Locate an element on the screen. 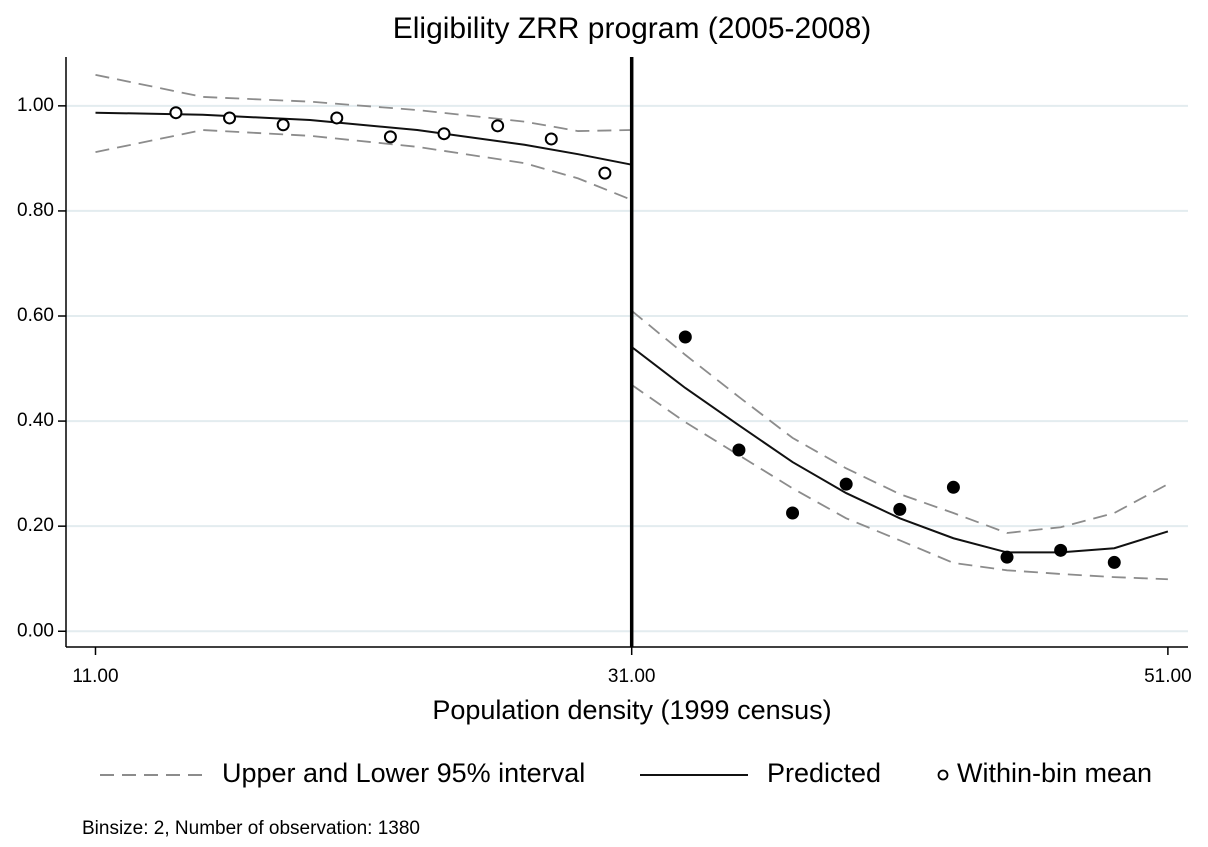 The height and width of the screenshot is (847, 1208). legend-marker is located at coordinates (943, 775).